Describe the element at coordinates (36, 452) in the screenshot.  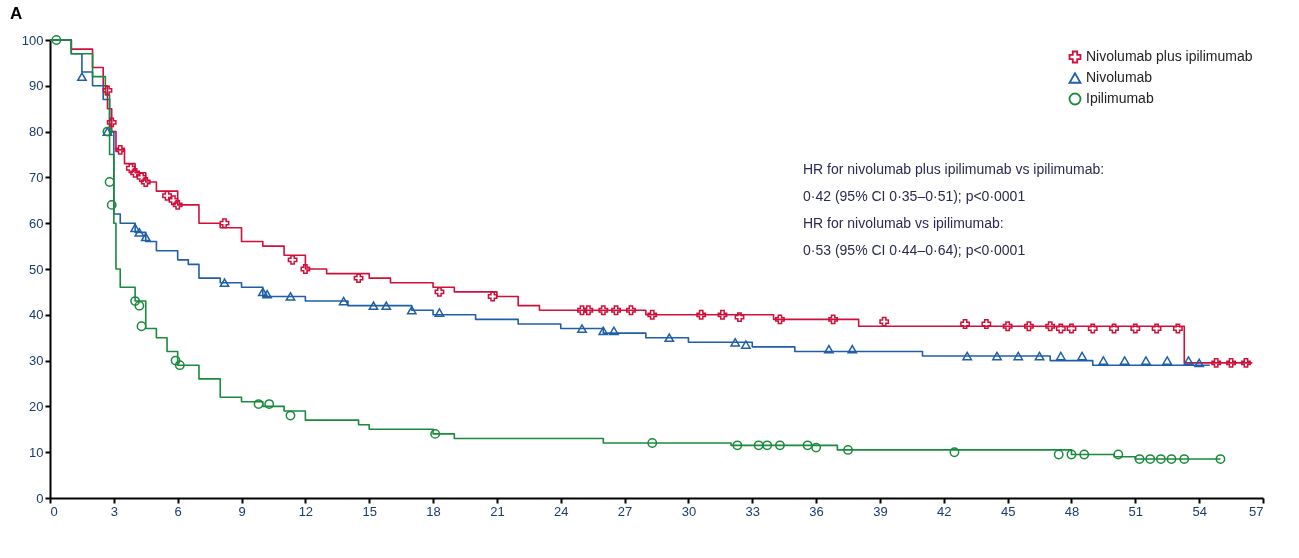
I see `y-tick-label: 10` at that location.